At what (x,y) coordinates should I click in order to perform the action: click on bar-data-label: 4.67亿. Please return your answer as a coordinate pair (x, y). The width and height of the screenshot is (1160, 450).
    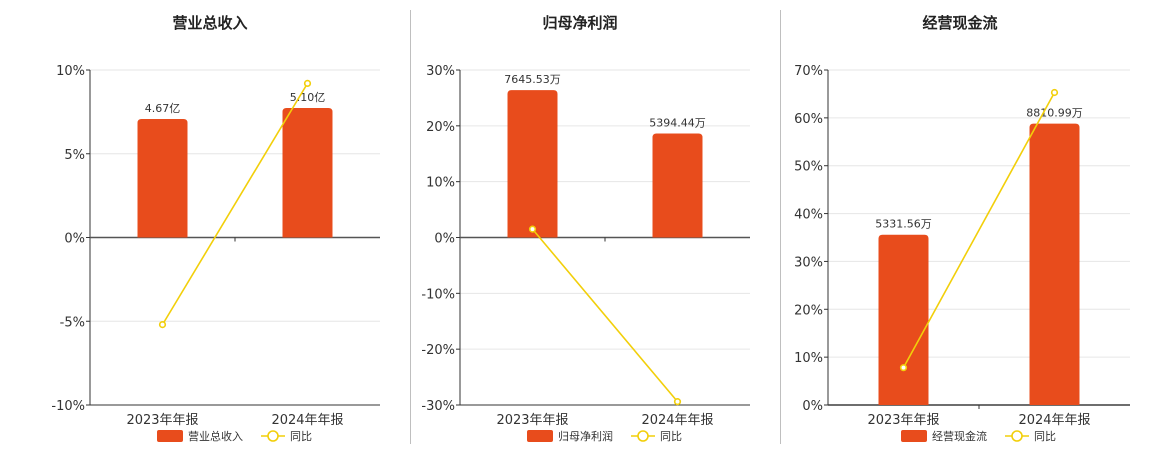
    Looking at the image, I should click on (163, 108).